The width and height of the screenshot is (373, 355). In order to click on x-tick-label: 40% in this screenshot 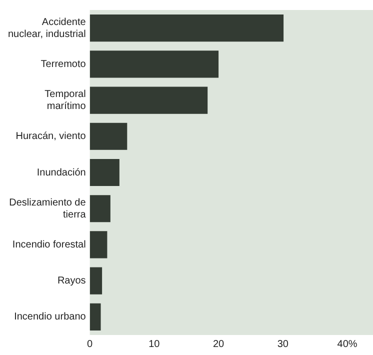, I will do `click(347, 344)`.